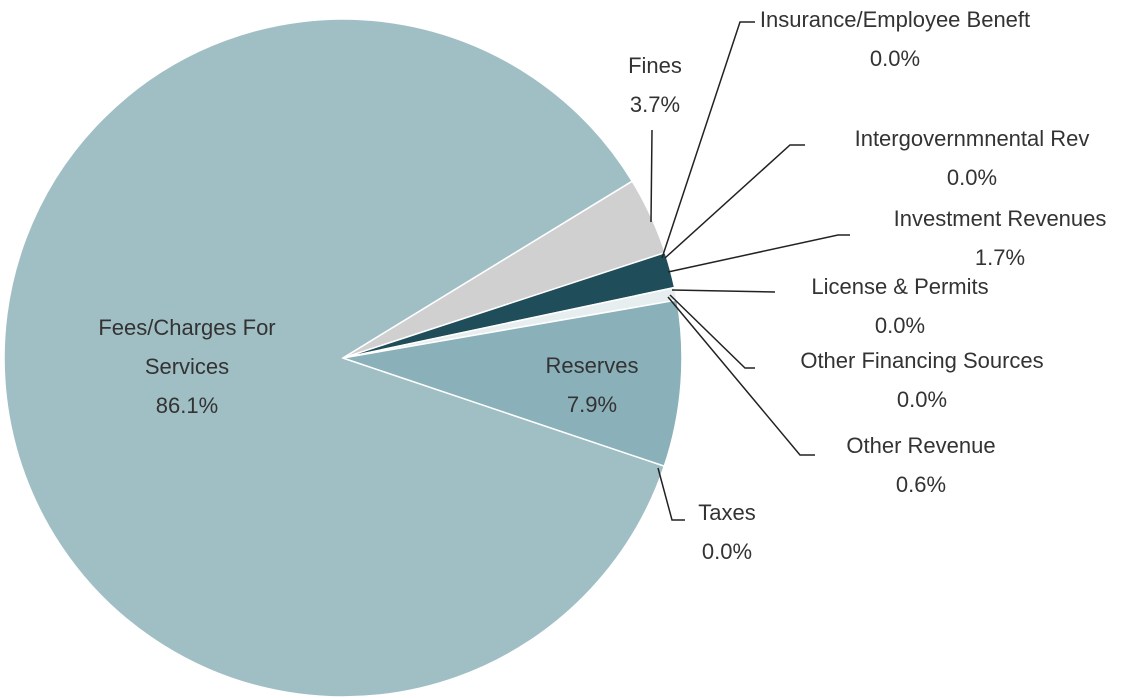 Image resolution: width=1141 pixels, height=698 pixels. Describe the element at coordinates (921, 445) in the screenshot. I see `category-name: Other Revenue` at that location.